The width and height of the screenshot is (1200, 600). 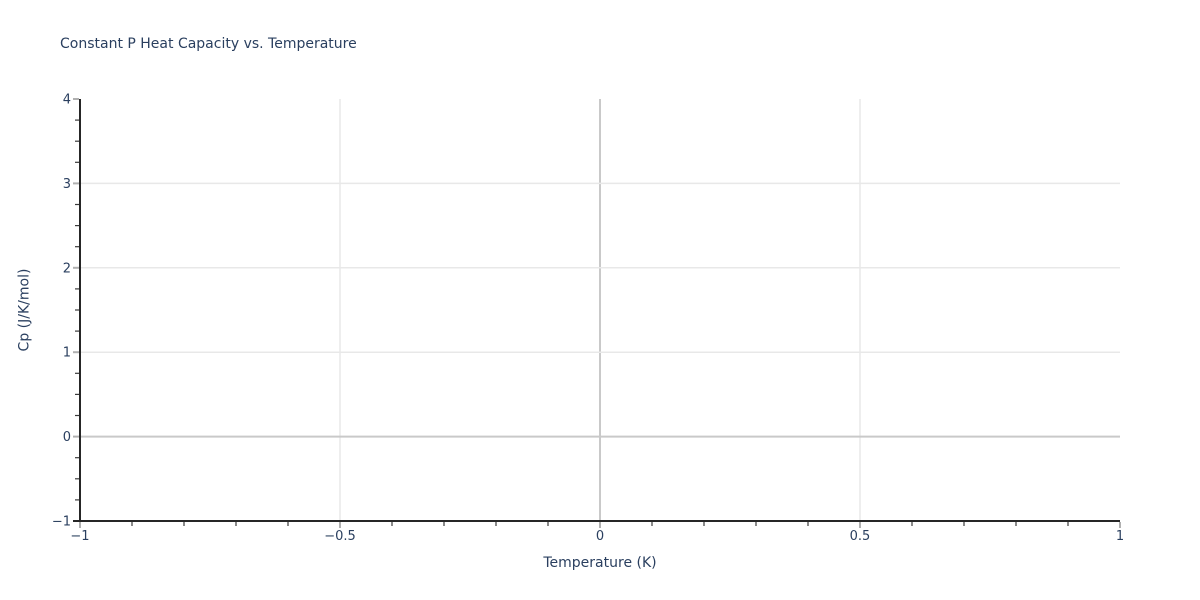 I want to click on y-tick-label: 0, so click(x=67, y=437).